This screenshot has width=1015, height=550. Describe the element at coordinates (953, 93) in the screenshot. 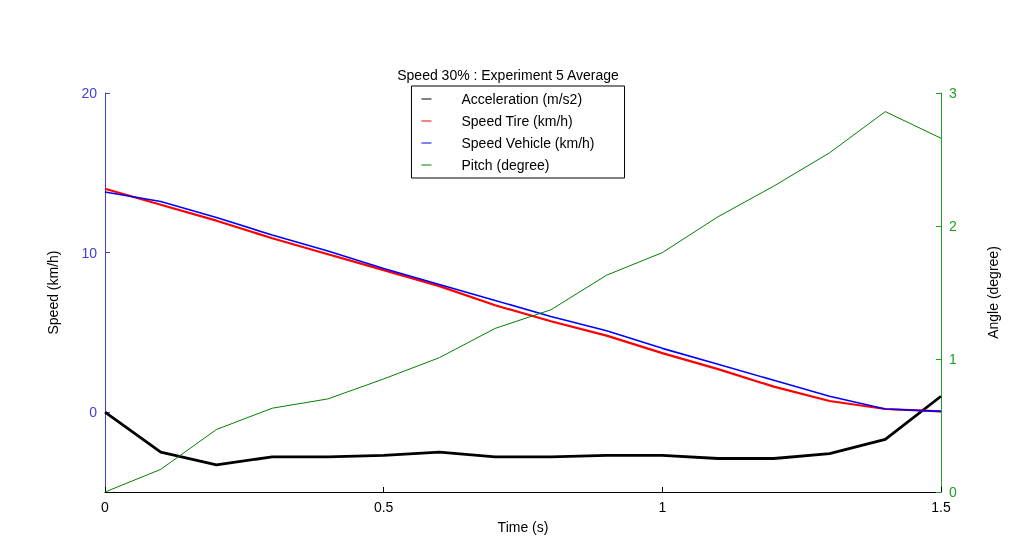

I see `y2-tick-label: 3` at that location.